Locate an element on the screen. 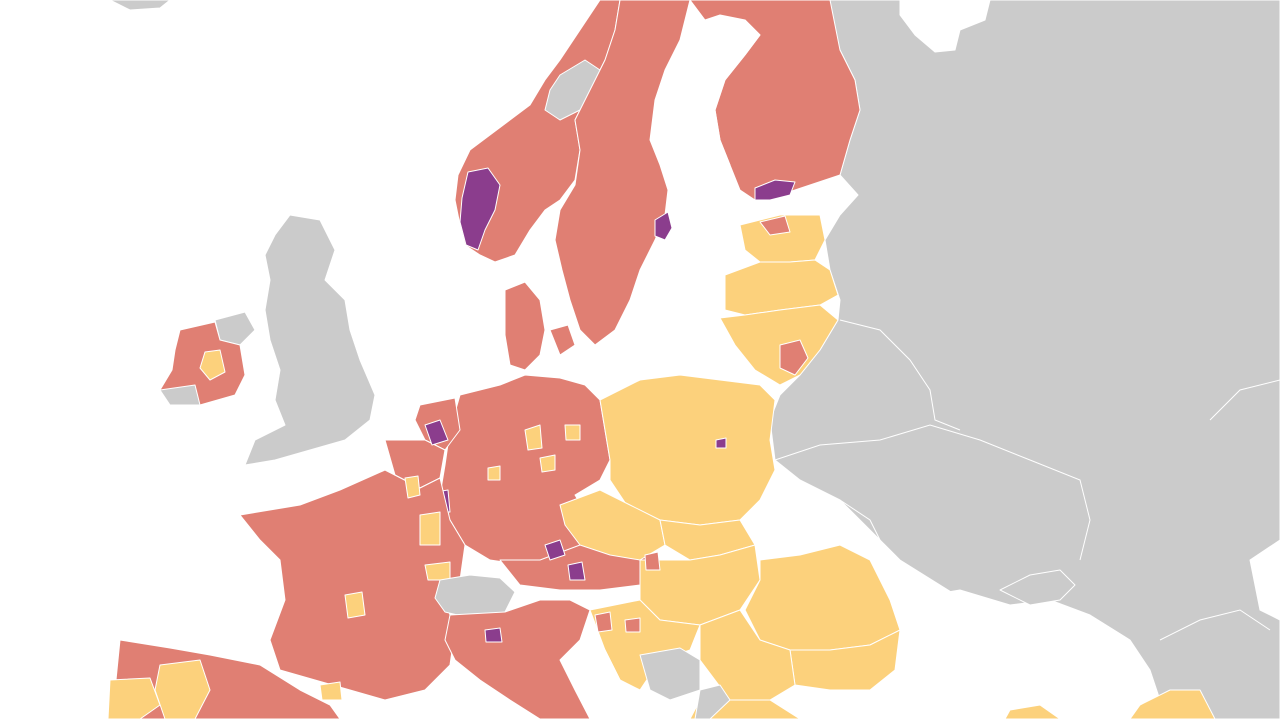 The image size is (1280, 719). region-denmark is located at coordinates (525, 326).